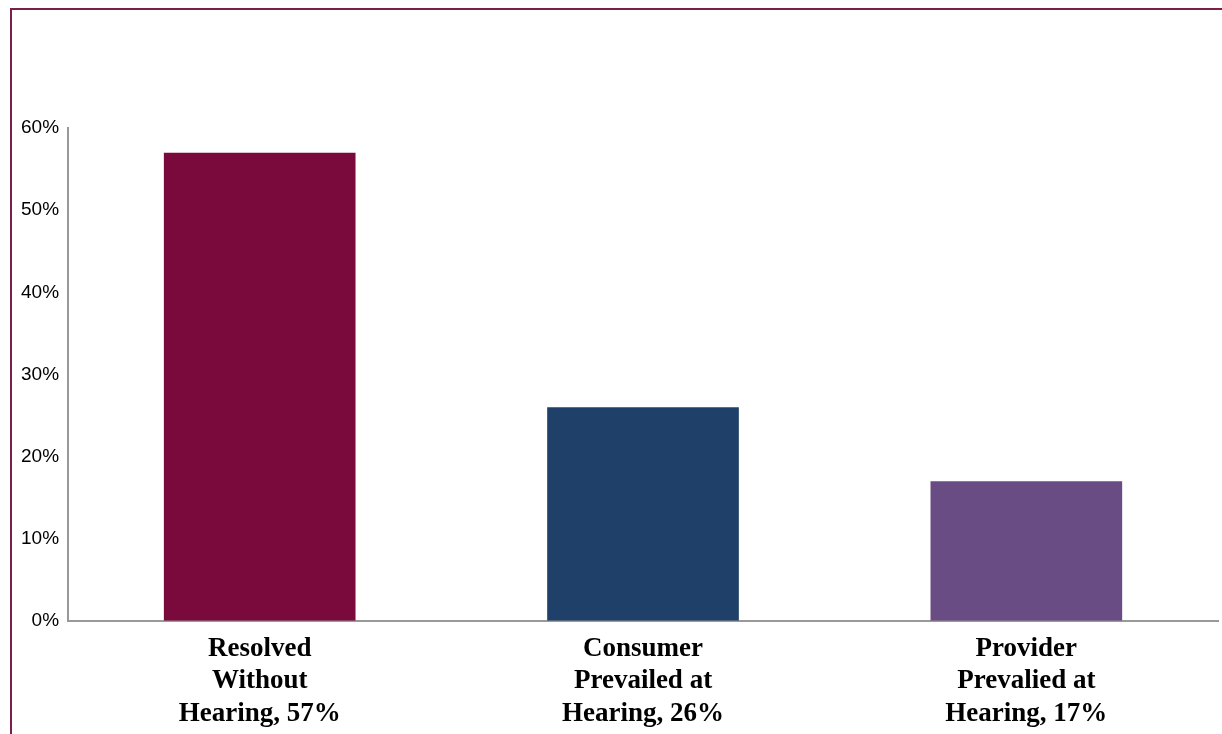 The height and width of the screenshot is (734, 1222). I want to click on y-tick-label: 10%, so click(40, 537).